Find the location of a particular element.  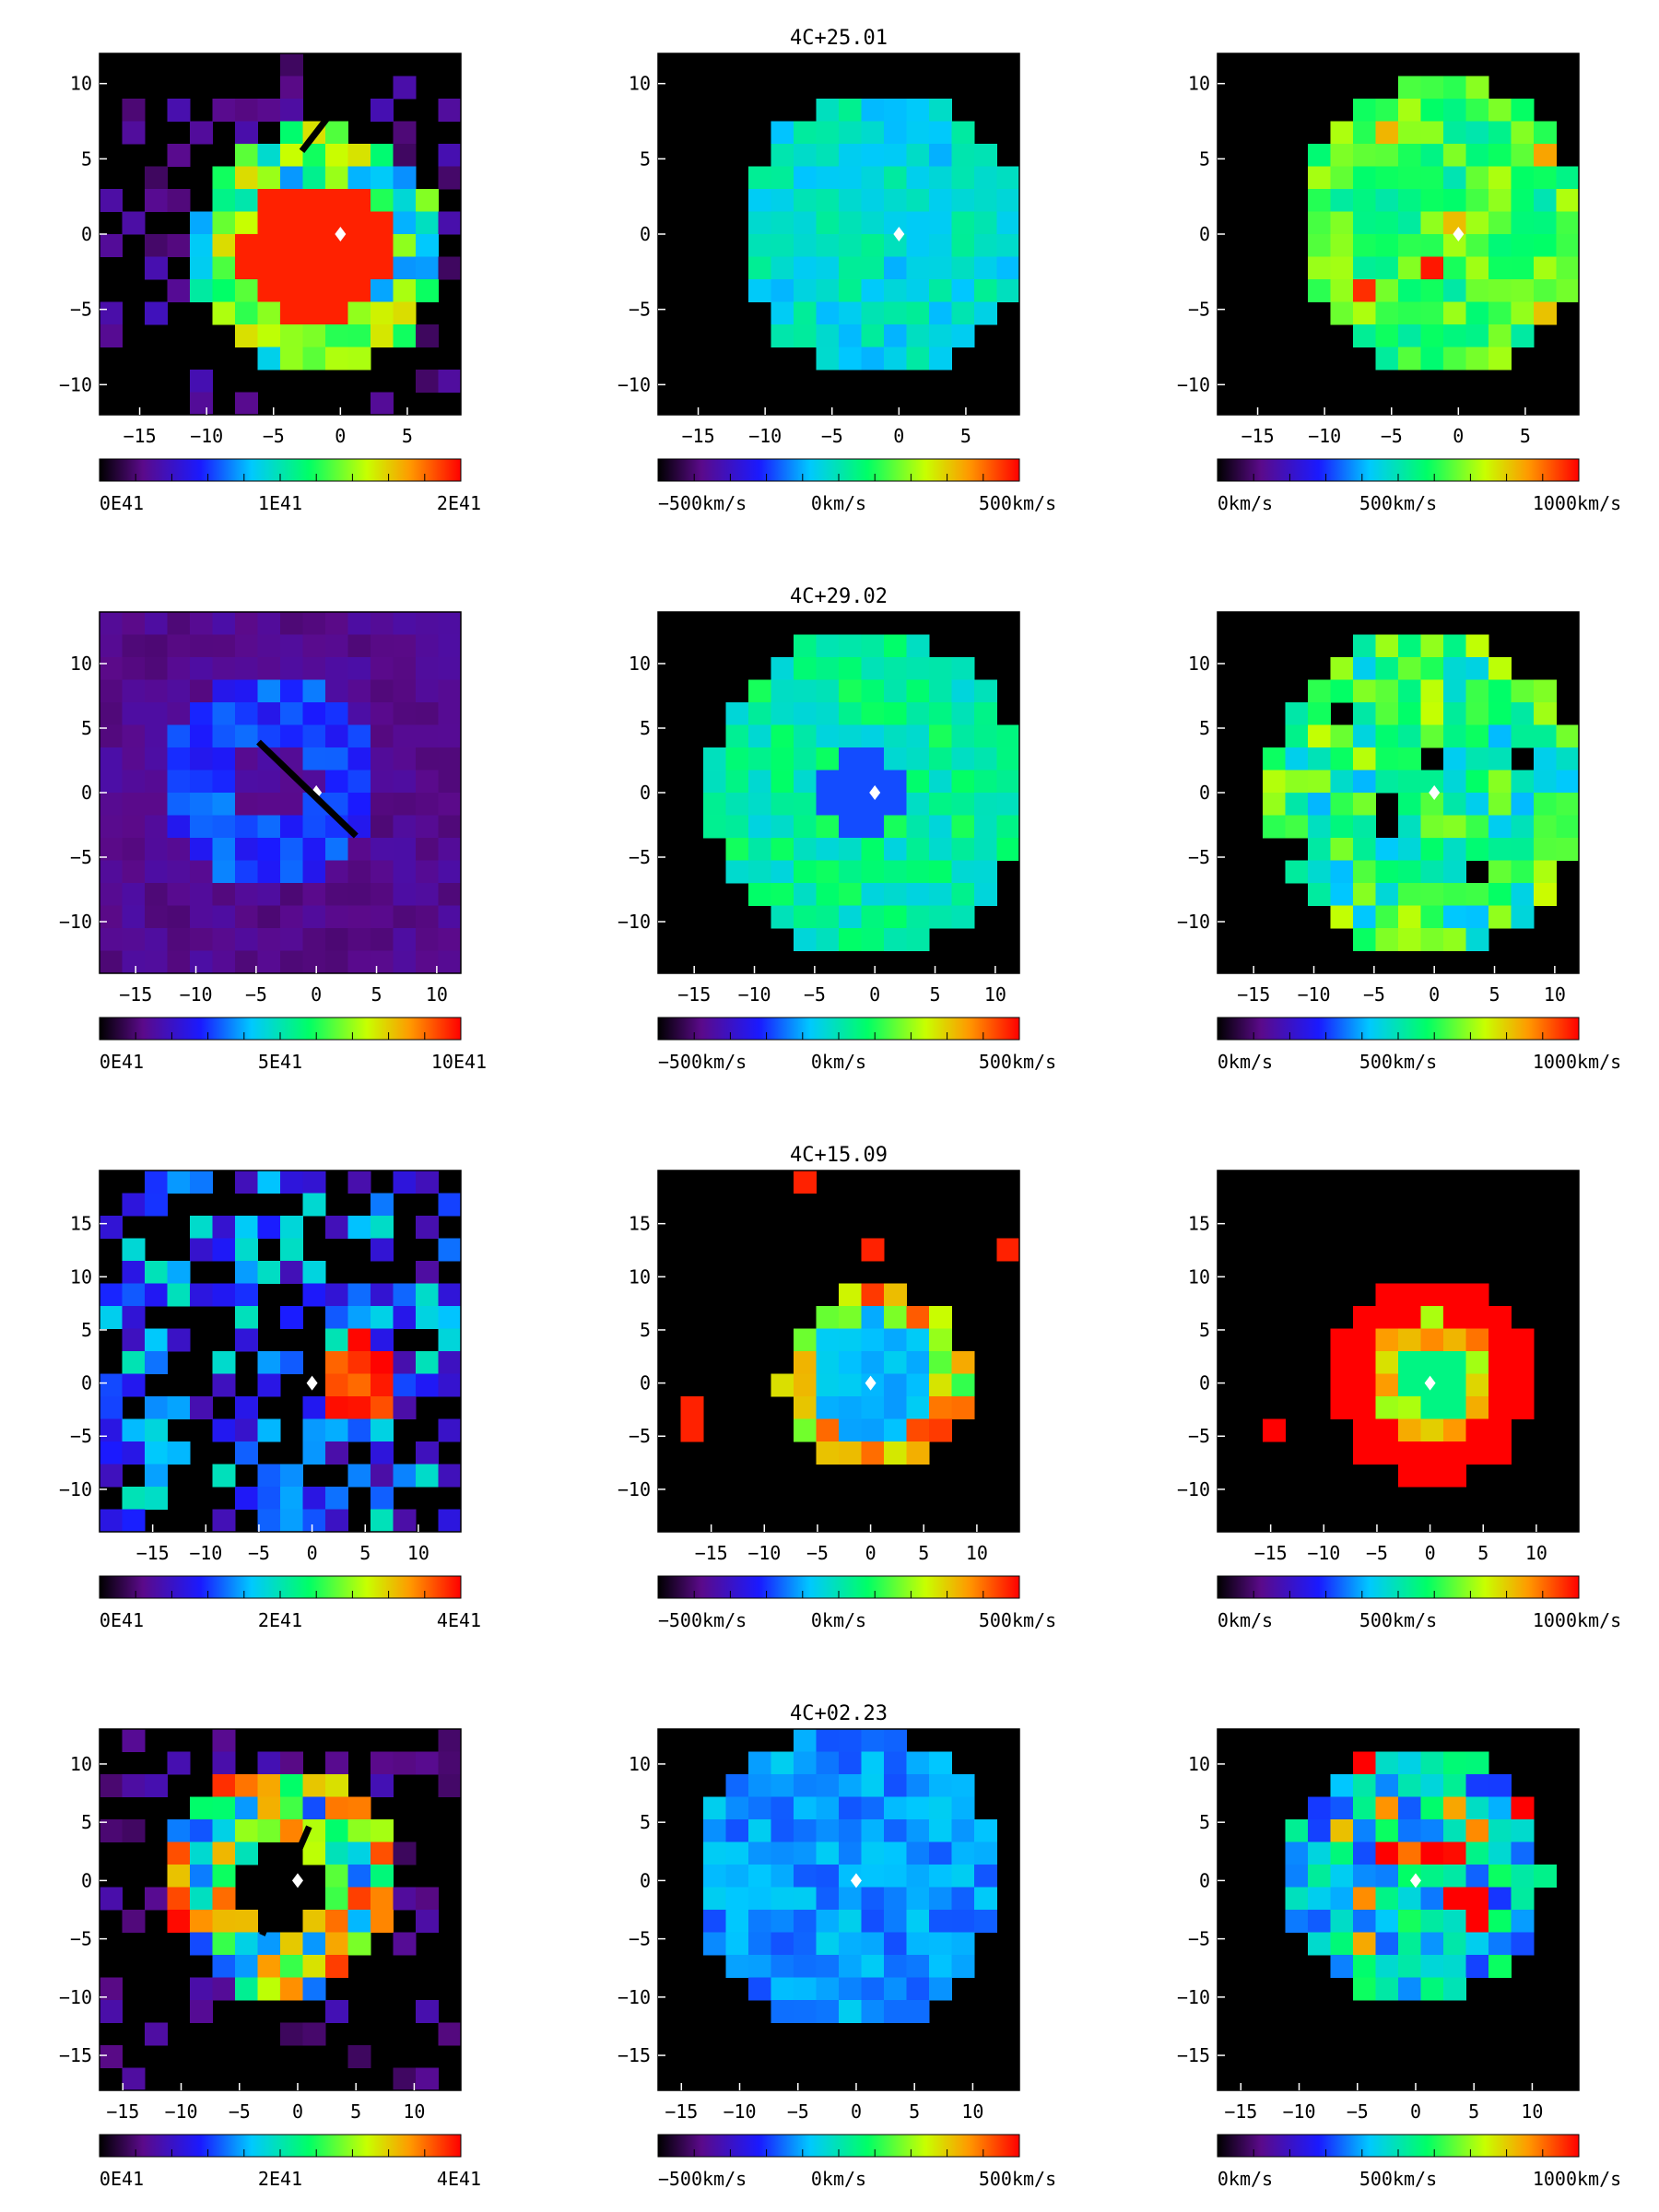

colorbar-label: −500km/s is located at coordinates (702, 503).